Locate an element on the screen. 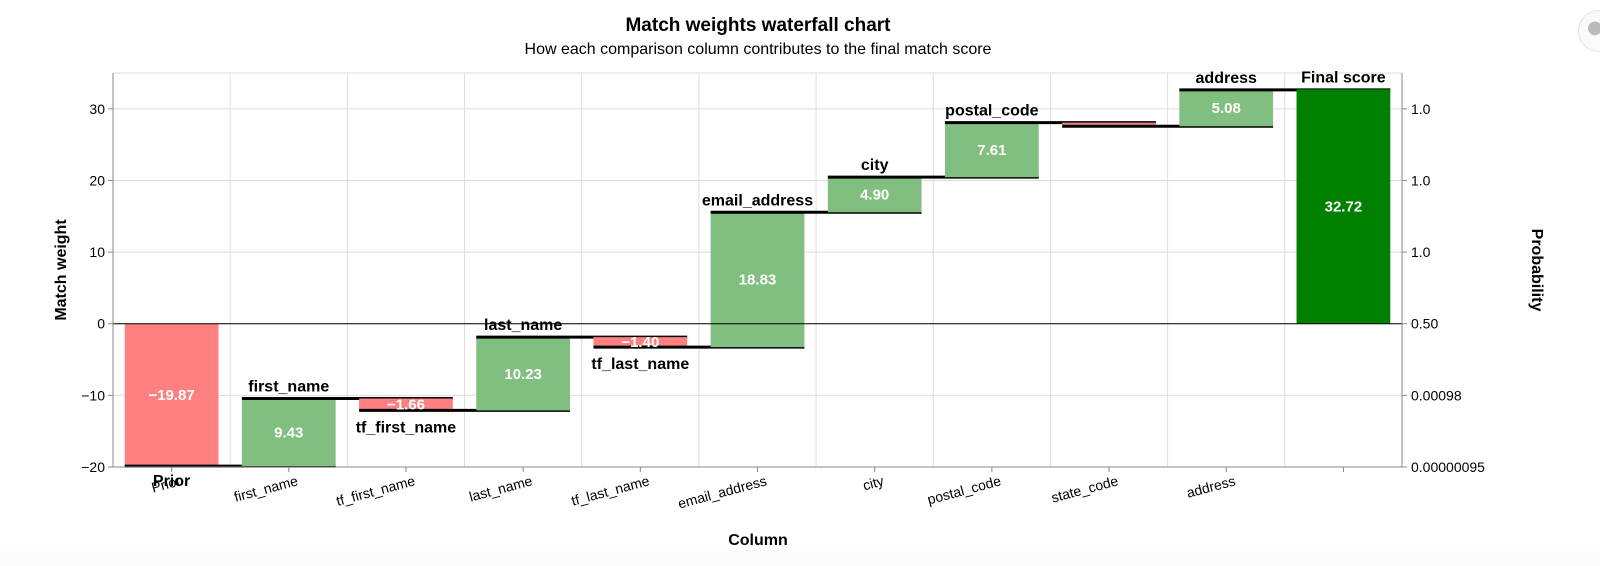  y-tick-label: 30 is located at coordinates (97, 109).